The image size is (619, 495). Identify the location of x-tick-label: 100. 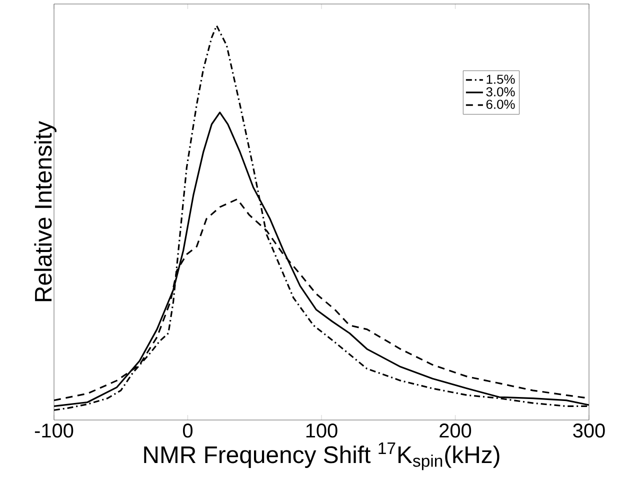
(322, 431).